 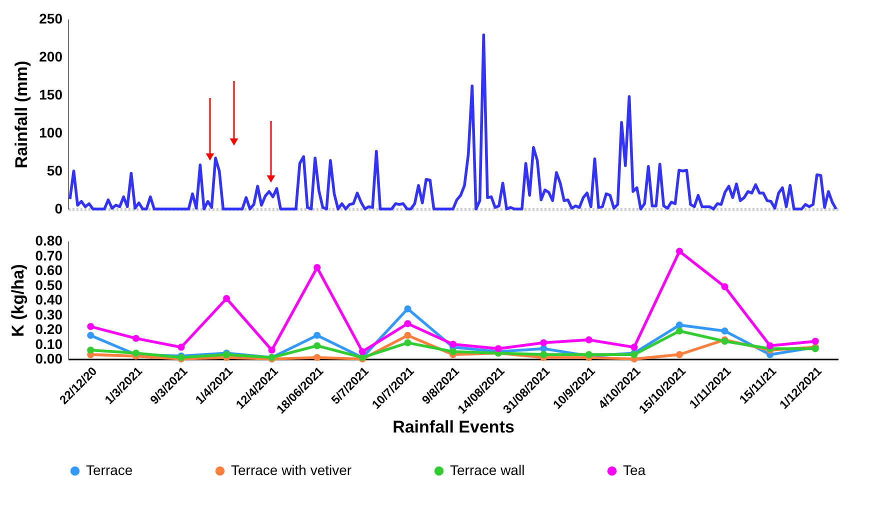 I want to click on y-axis-title: K (kg/ha), so click(x=18, y=300).